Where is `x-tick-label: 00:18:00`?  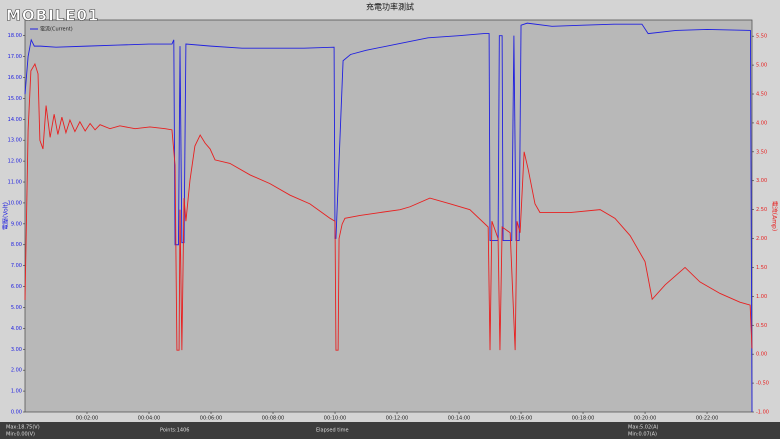 x-tick-label: 00:18:00 is located at coordinates (583, 419).